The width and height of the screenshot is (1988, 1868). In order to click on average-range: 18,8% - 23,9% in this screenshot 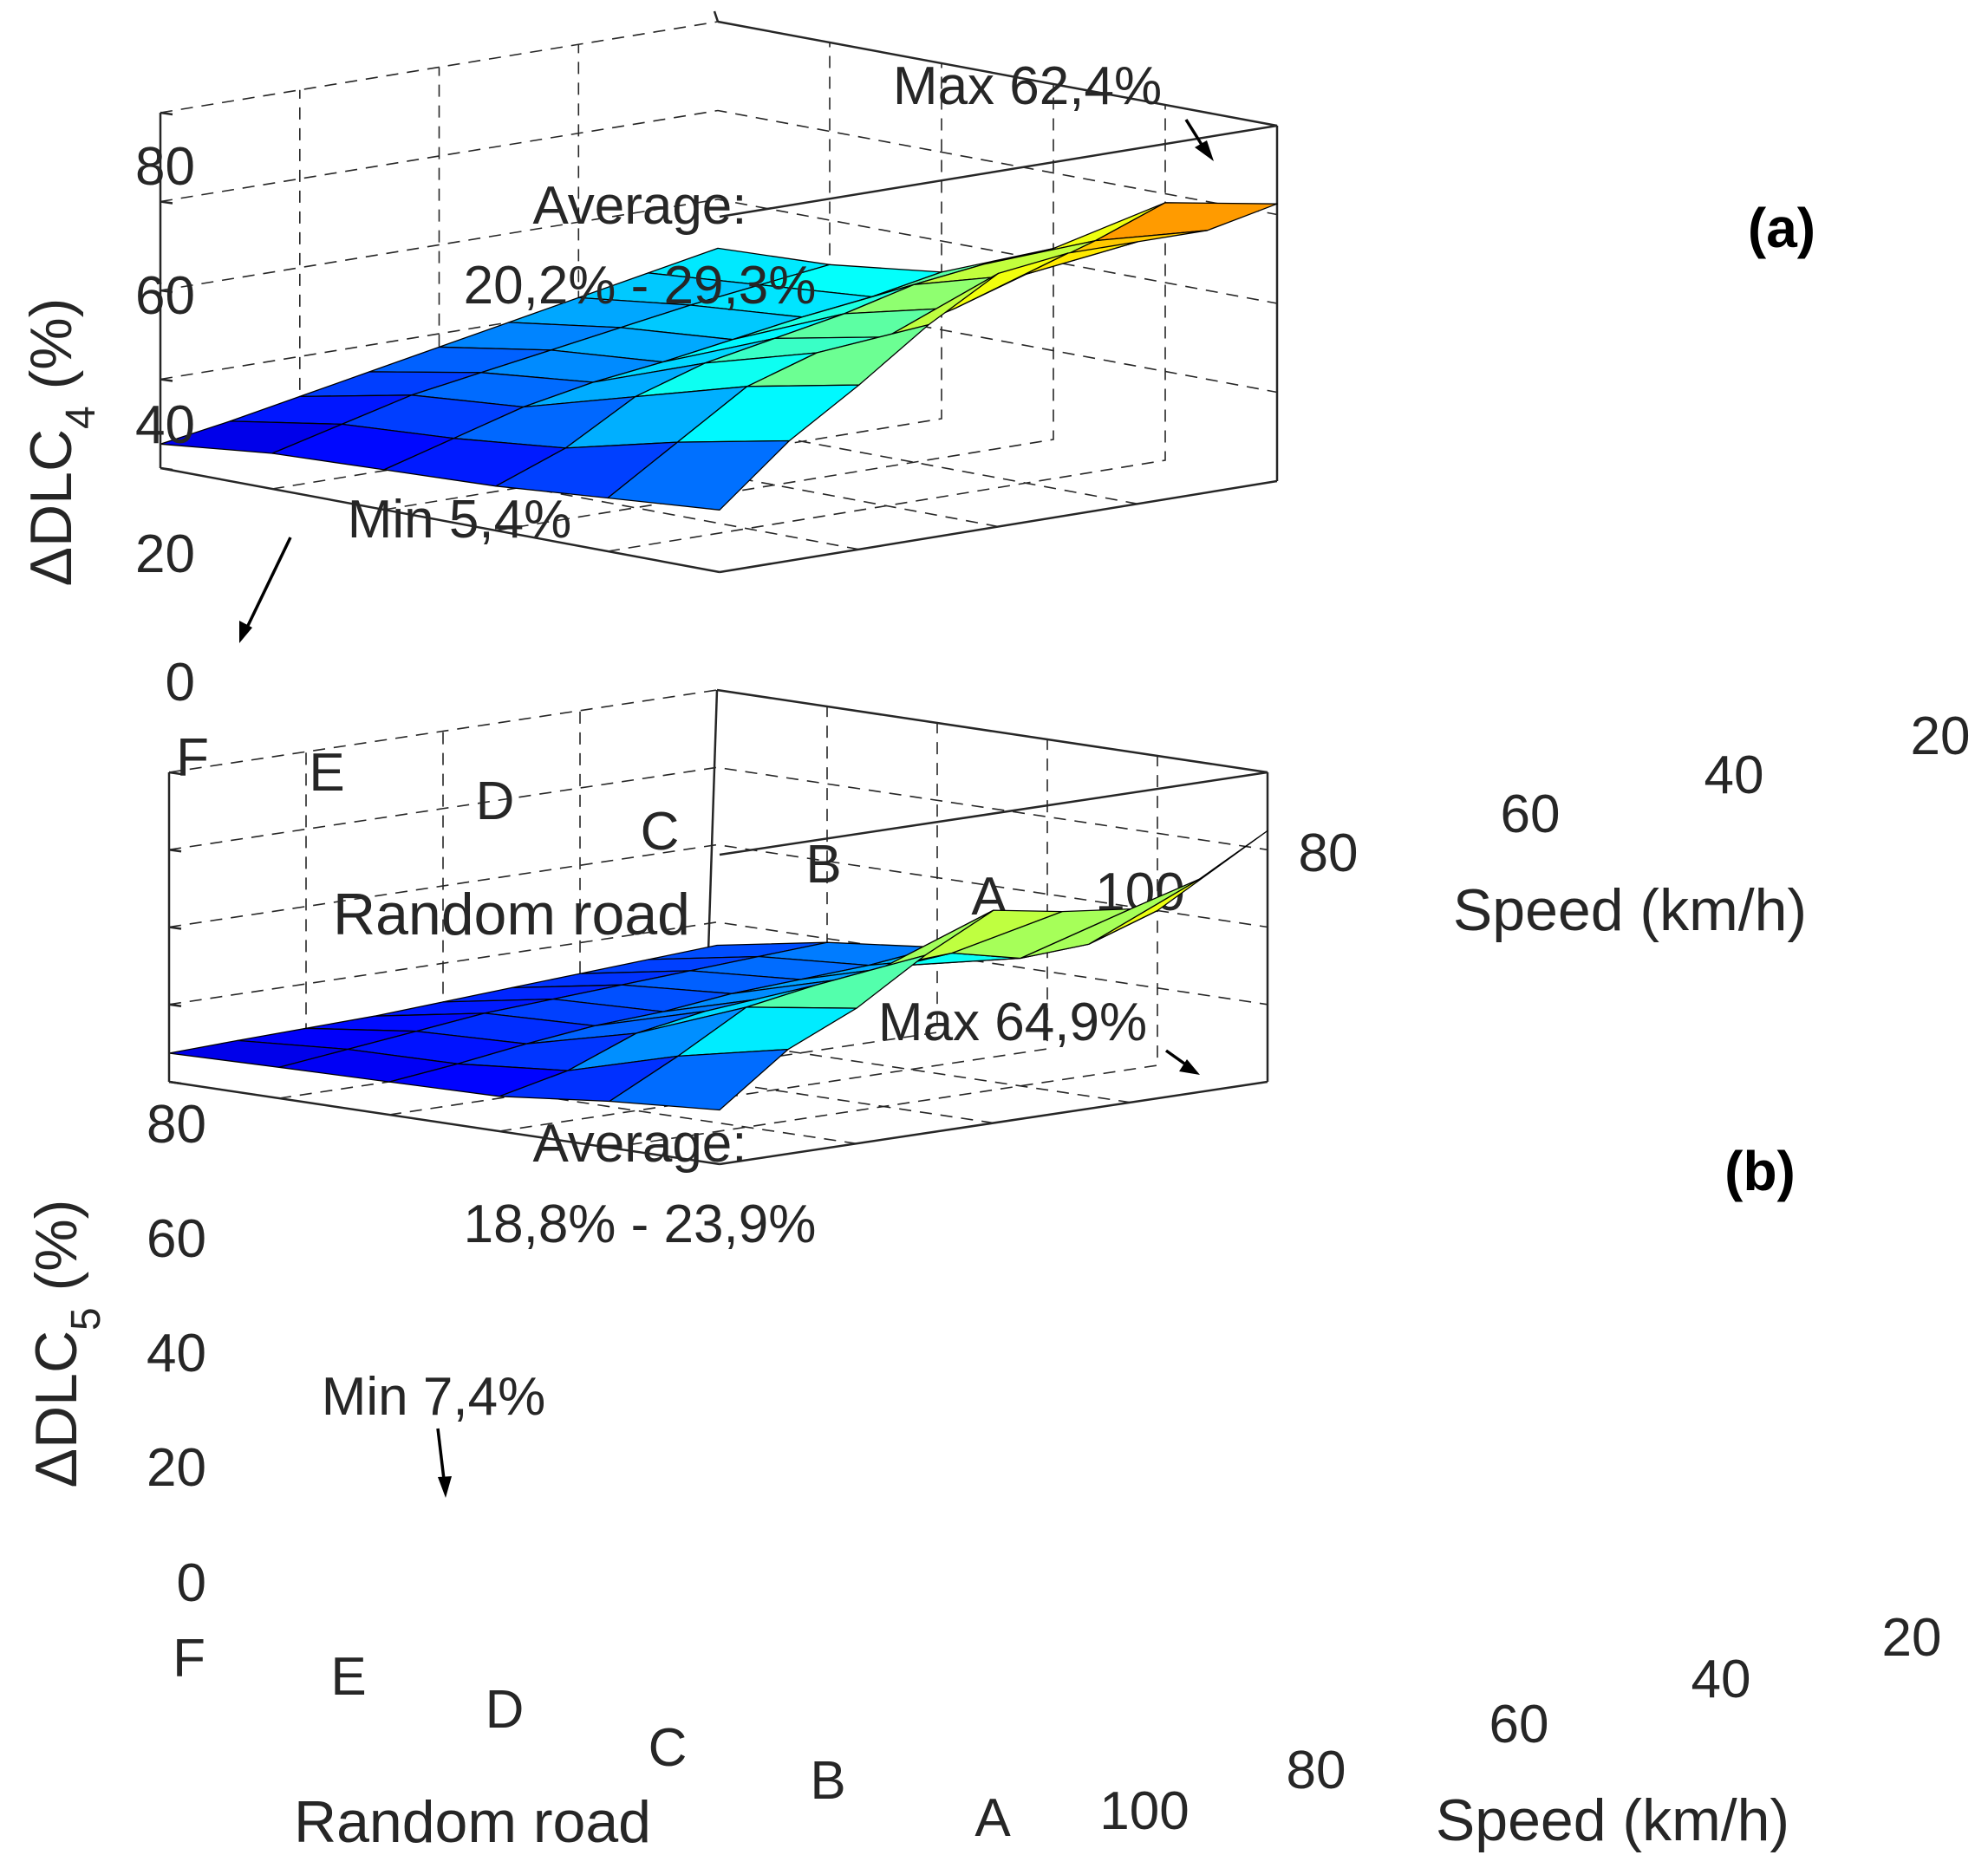, I will do `click(640, 1224)`.